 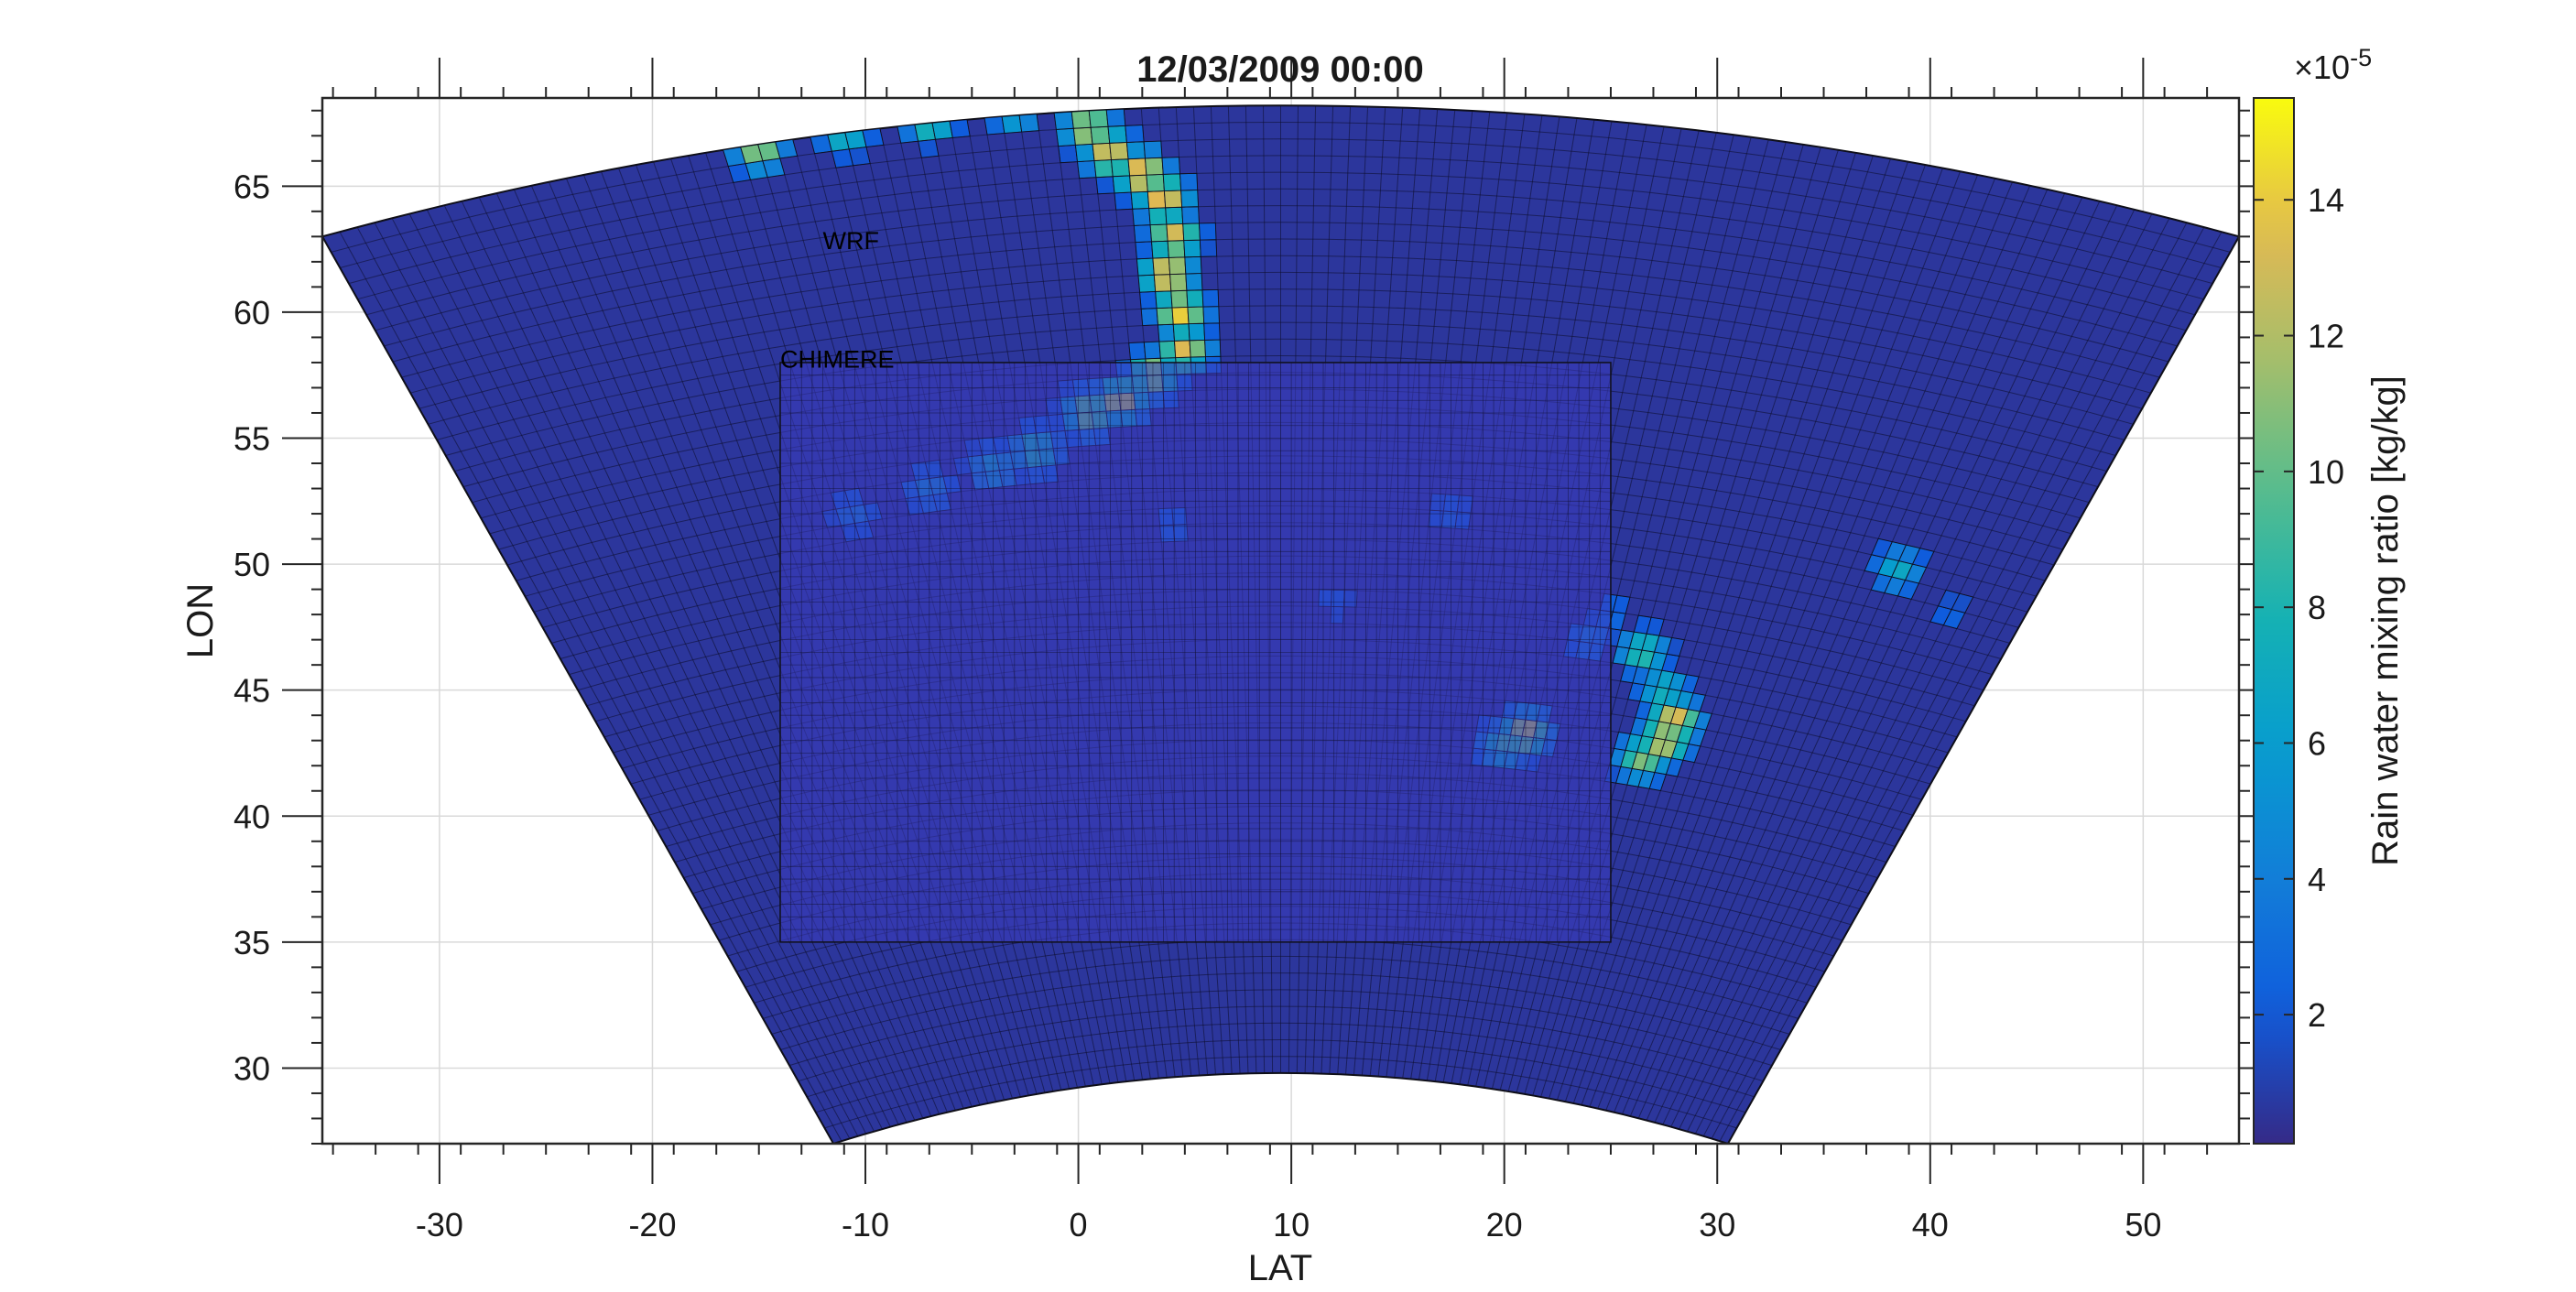 I want to click on colorbar-tick-label: 10, so click(x=2326, y=472).